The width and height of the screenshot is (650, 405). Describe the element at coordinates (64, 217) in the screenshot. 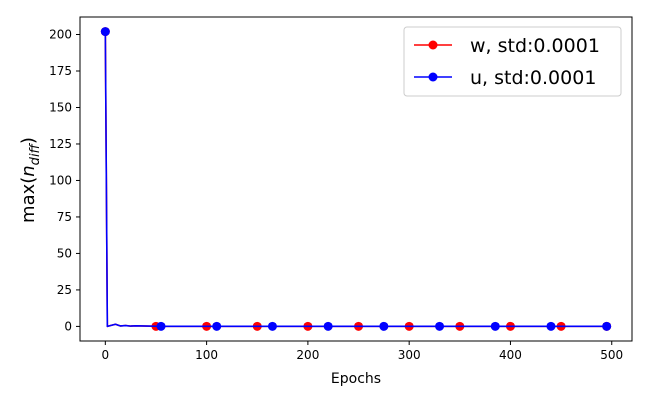

I see `y-tick-label: 75` at that location.